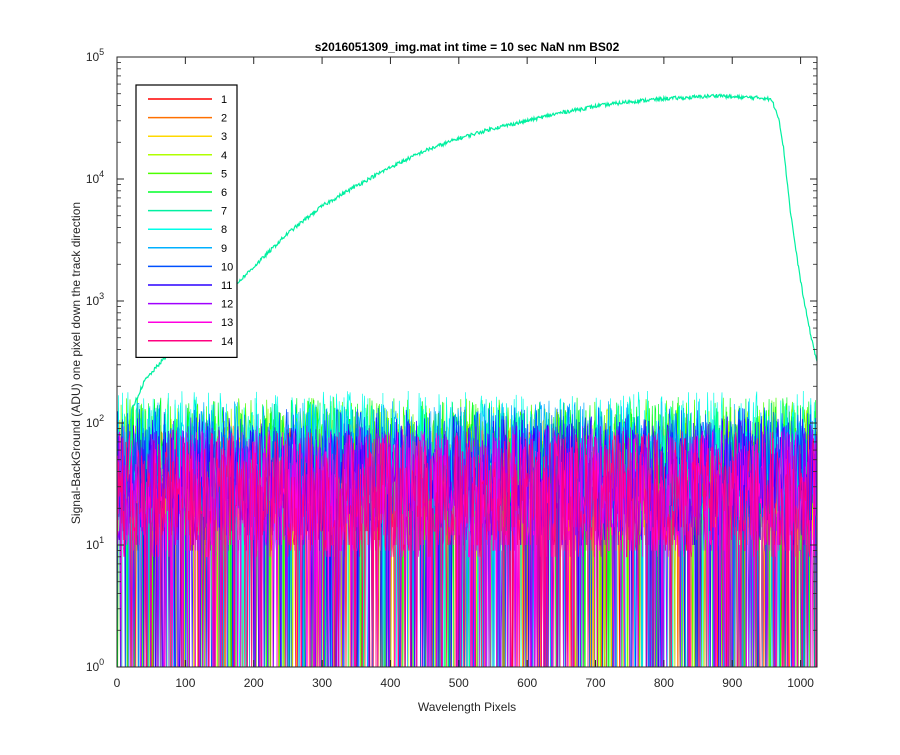 Image resolution: width=900 pixels, height=755 pixels. I want to click on legend-label-11: 11, so click(226, 286).